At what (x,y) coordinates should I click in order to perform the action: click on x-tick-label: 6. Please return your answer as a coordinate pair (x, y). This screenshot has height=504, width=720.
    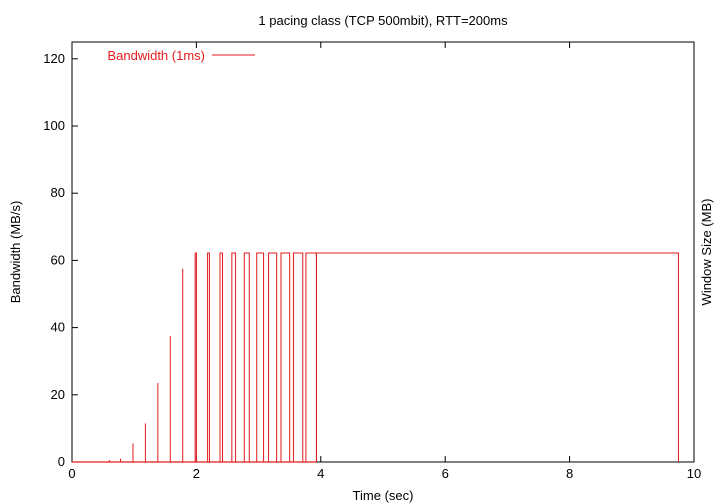
    Looking at the image, I should click on (445, 473).